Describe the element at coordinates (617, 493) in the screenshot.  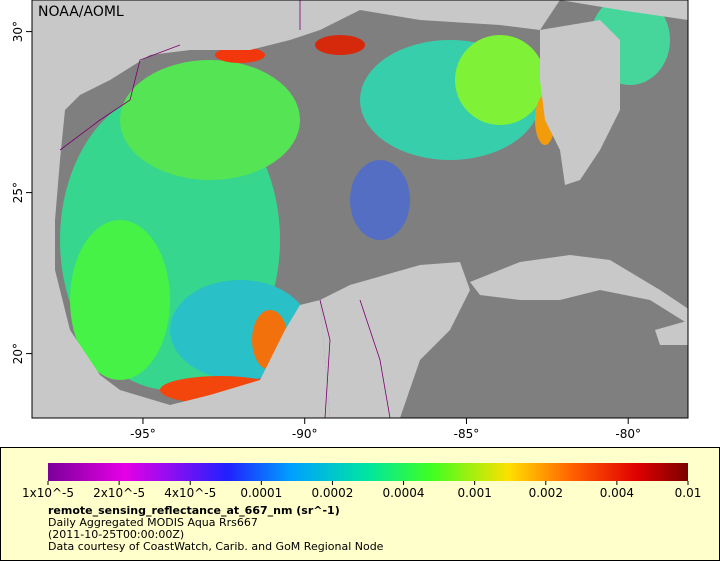
I see `colorbar-label: 0.004` at that location.